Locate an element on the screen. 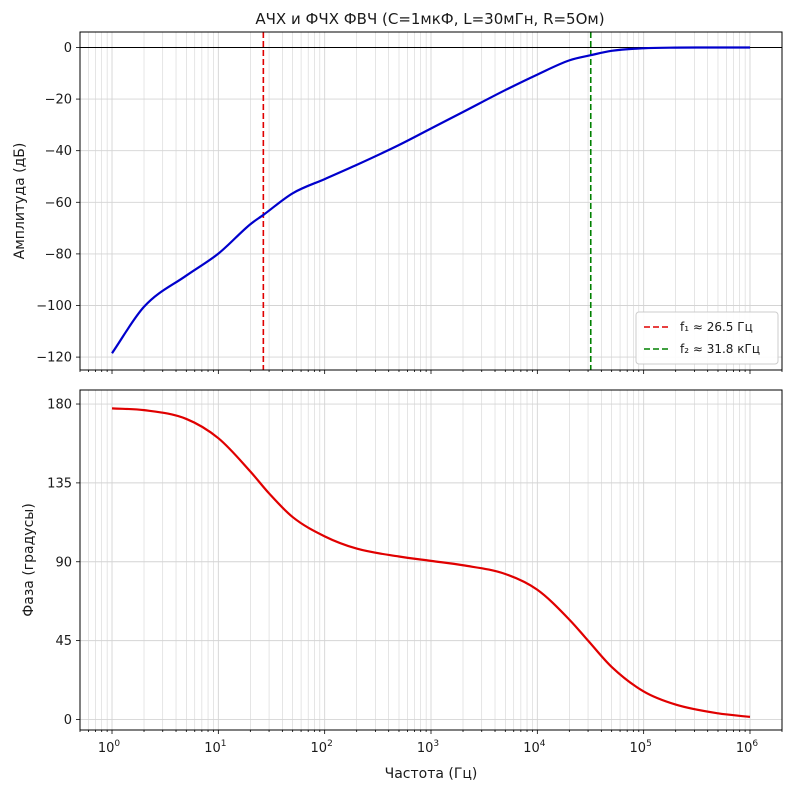  amplitude-y-axis-label: Амплитуда (дБ) is located at coordinates (20, 201).